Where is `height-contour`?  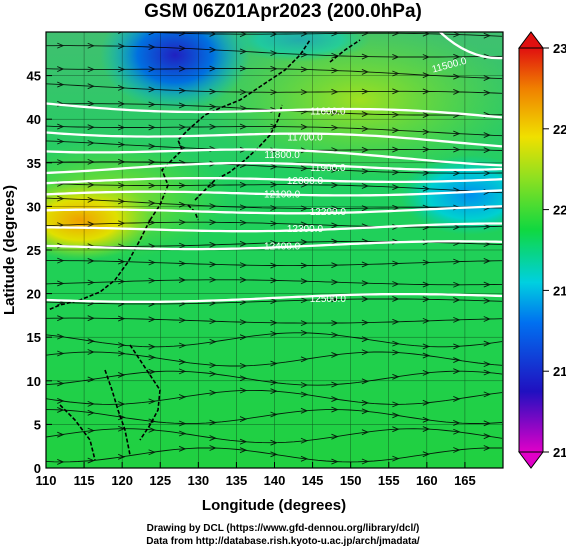
height-contour is located at coordinates (274, 210).